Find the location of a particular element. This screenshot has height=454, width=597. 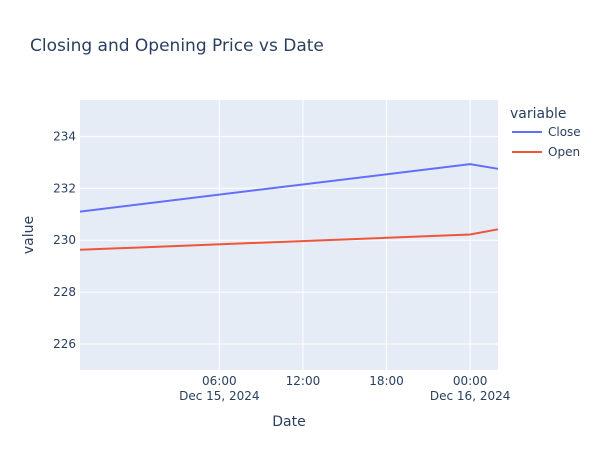

y-tick-label: 232 is located at coordinates (64, 188).